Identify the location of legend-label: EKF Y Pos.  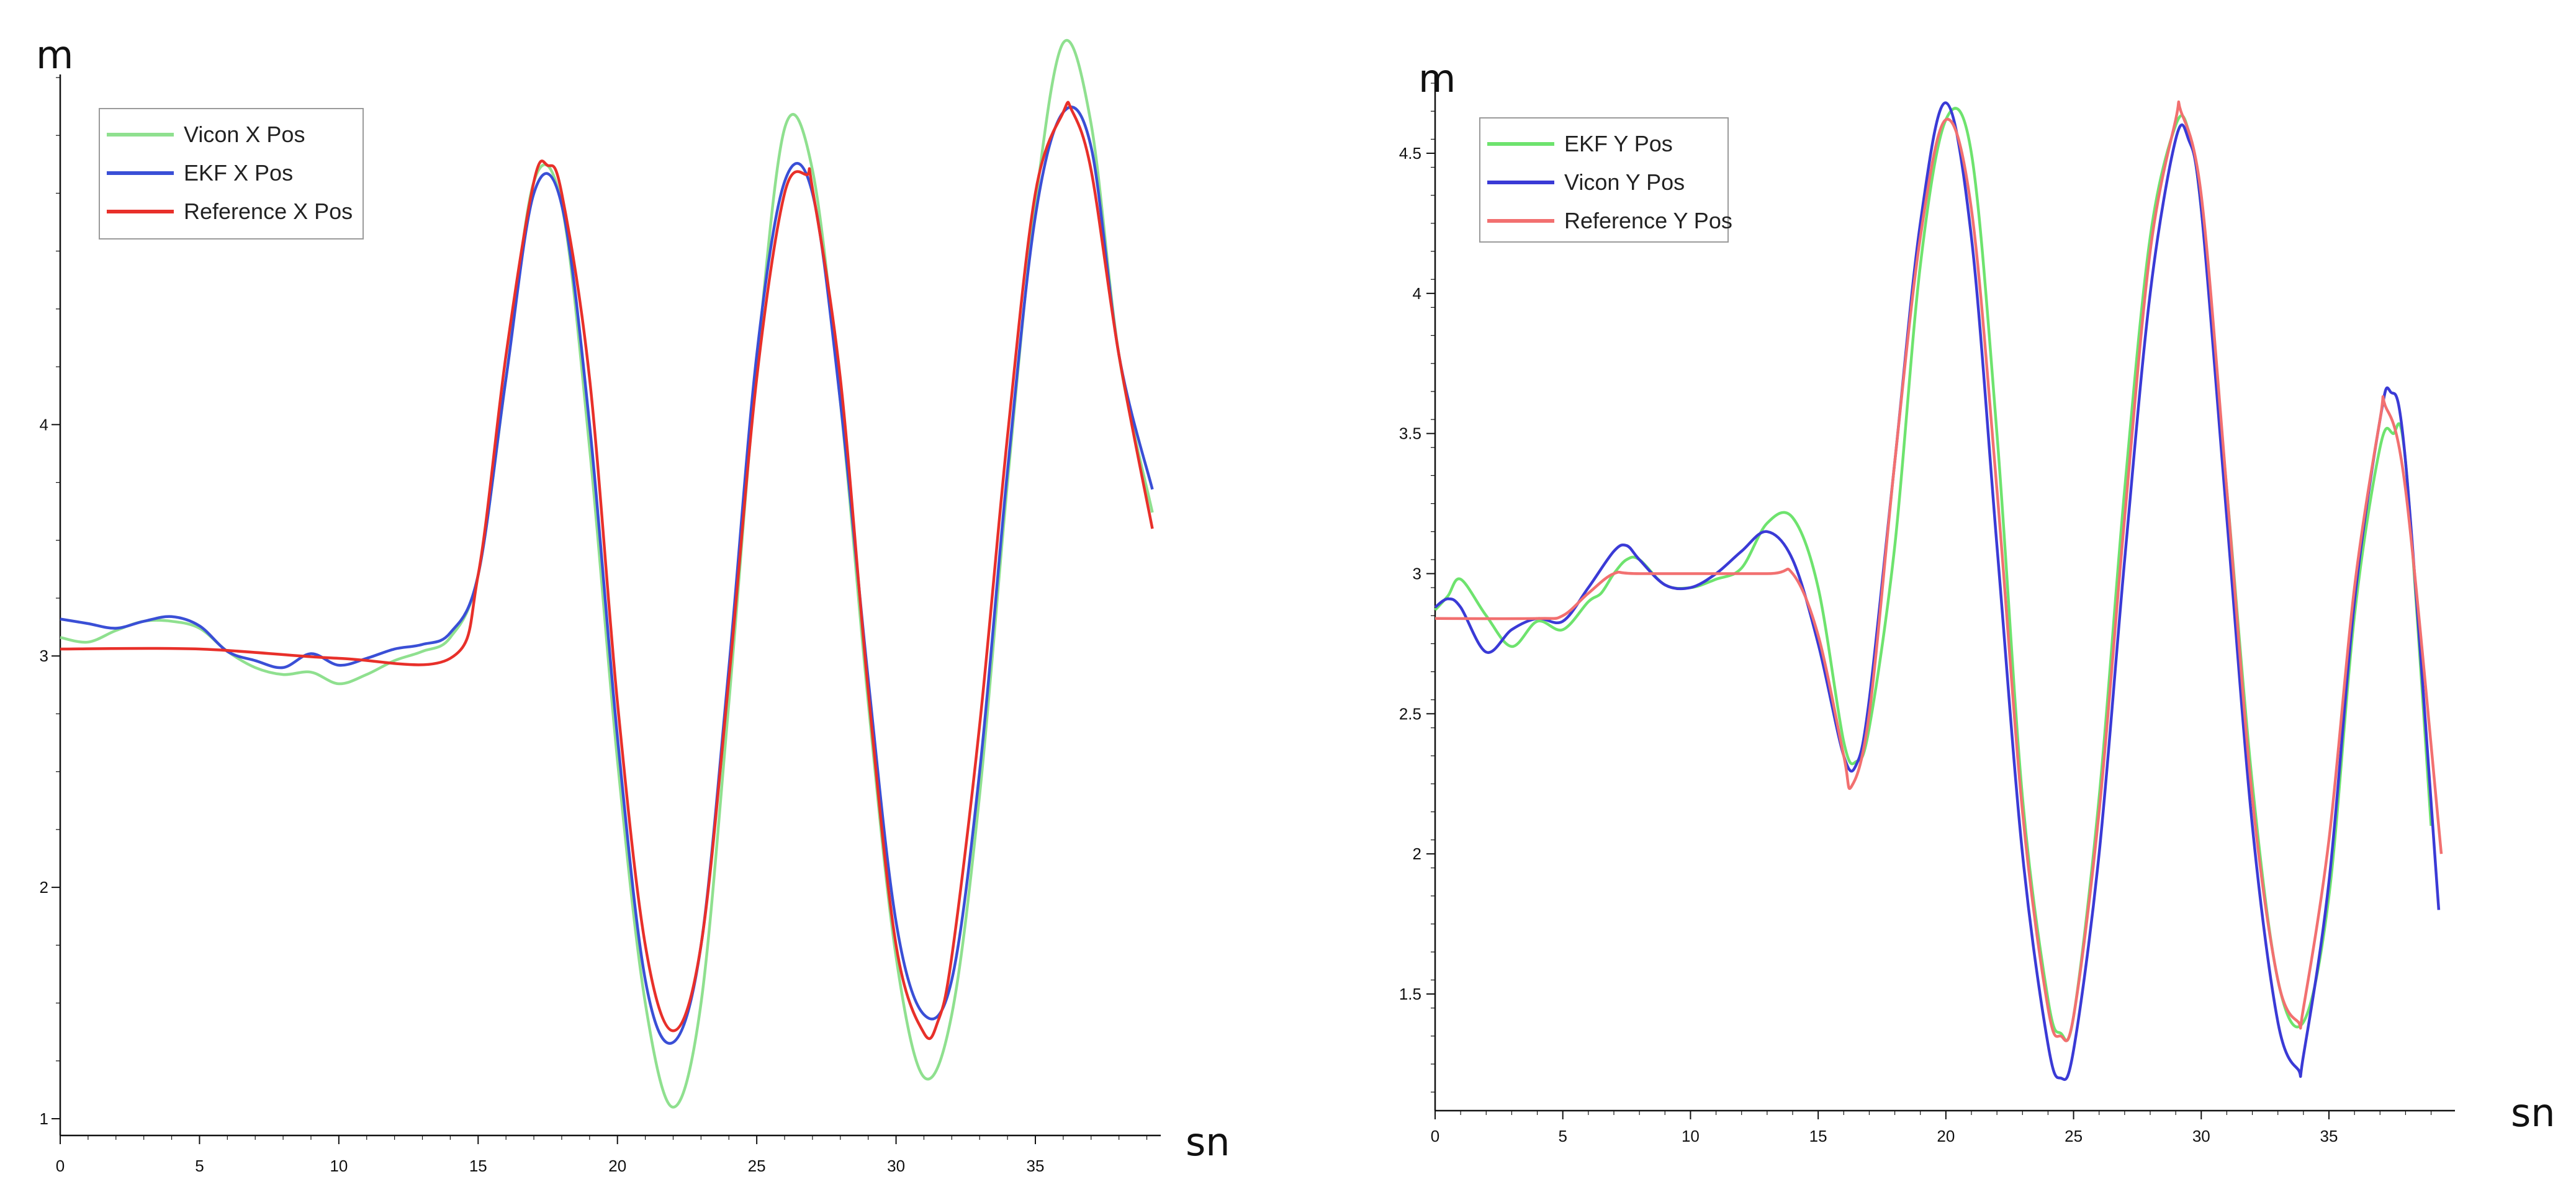
(1618, 143).